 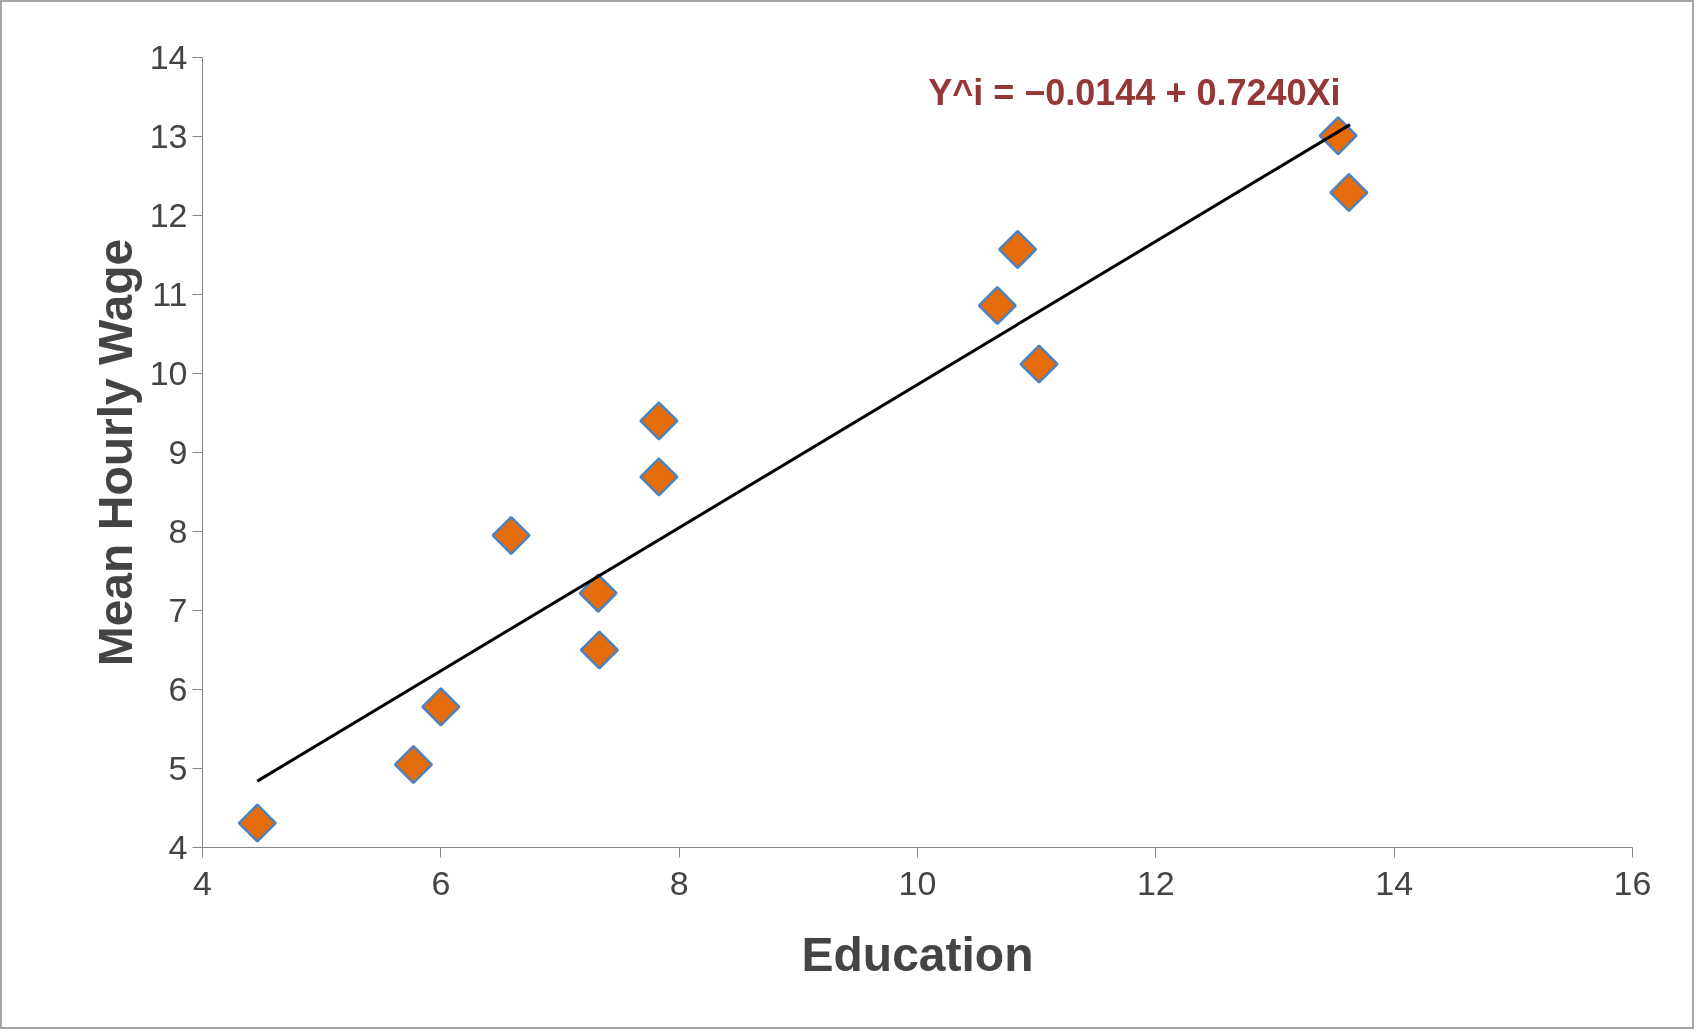 I want to click on y-tick-label: 10, so click(x=168, y=373).